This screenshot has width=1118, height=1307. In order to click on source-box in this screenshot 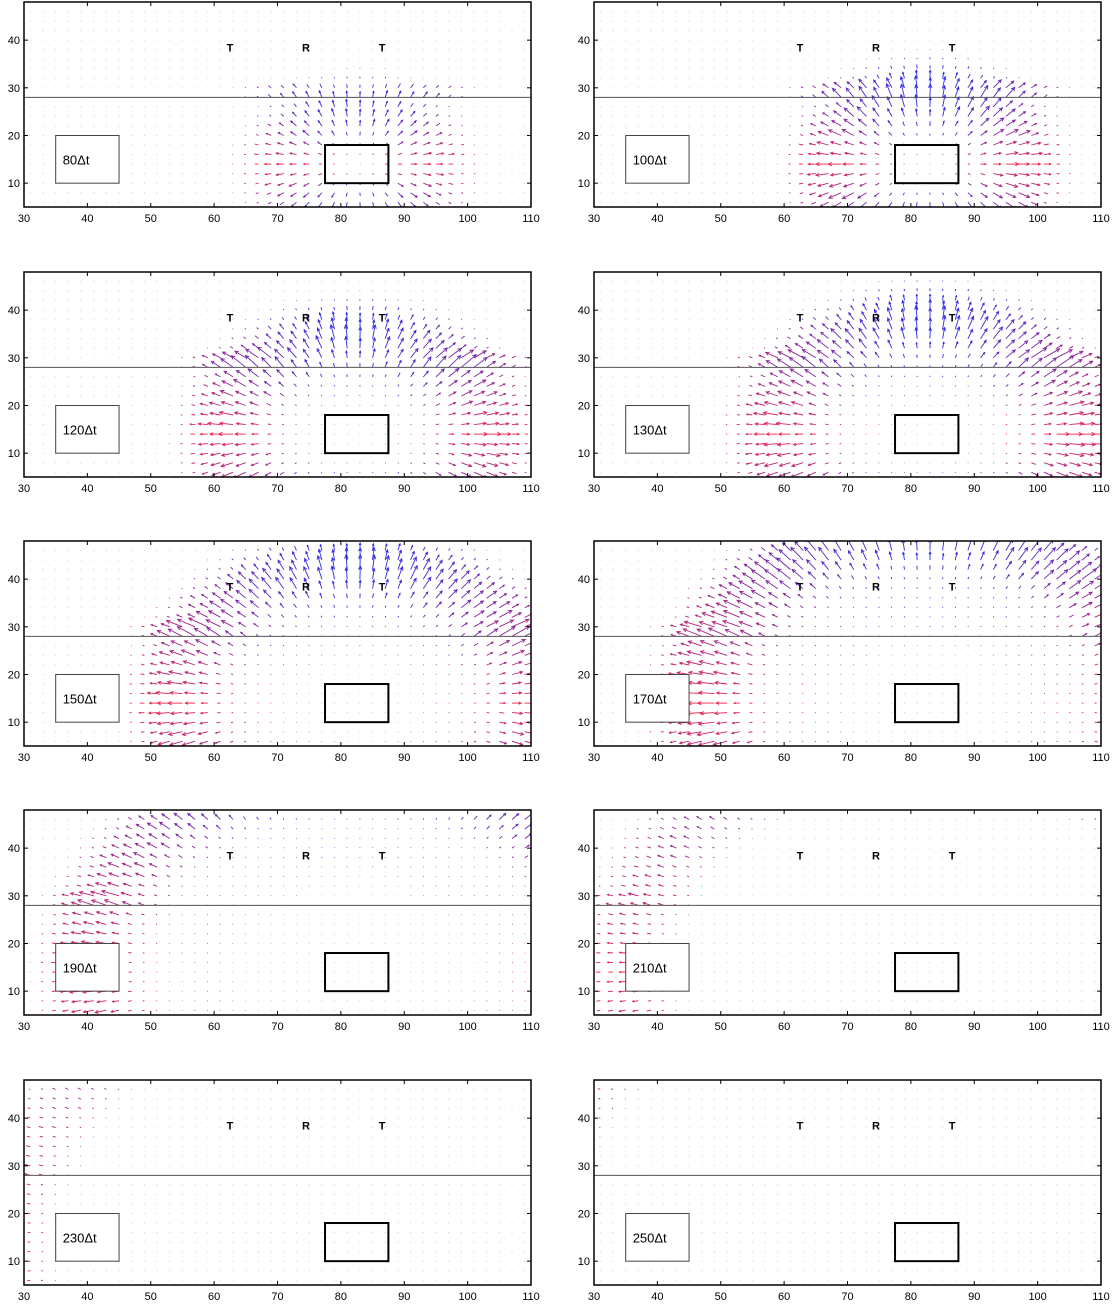, I will do `click(927, 164)`.